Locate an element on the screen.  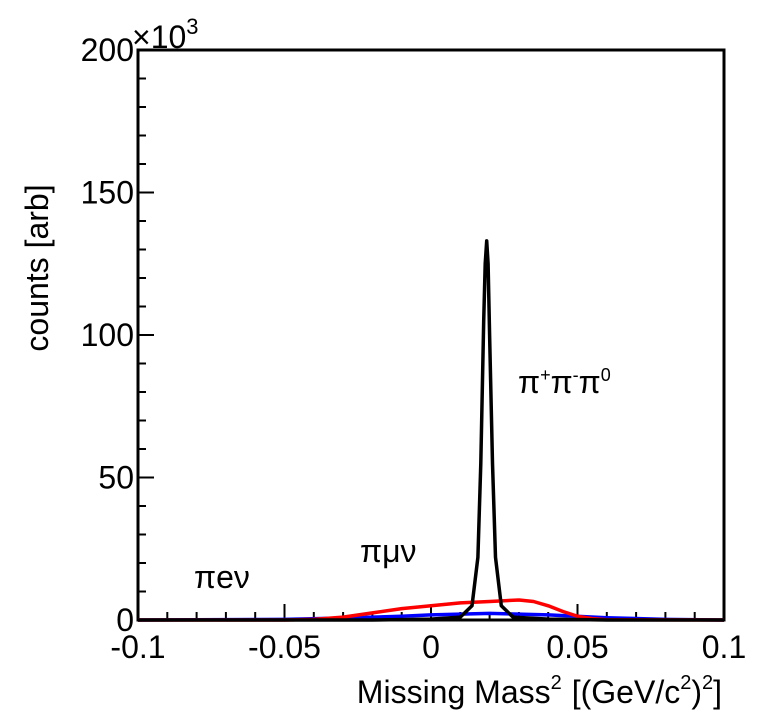
x-tick-label: 0 is located at coordinates (431, 647).